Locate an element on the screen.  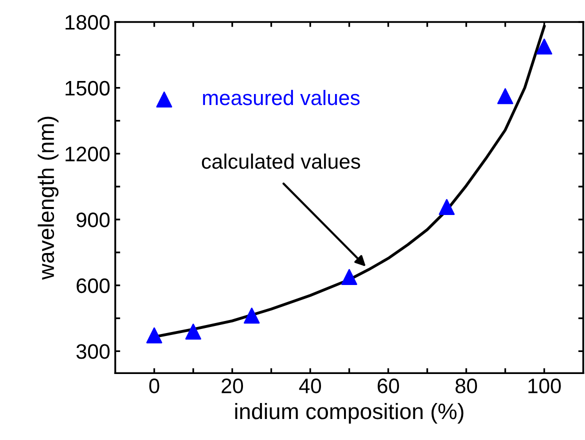
x-tick-label: 100 is located at coordinates (544, 386).